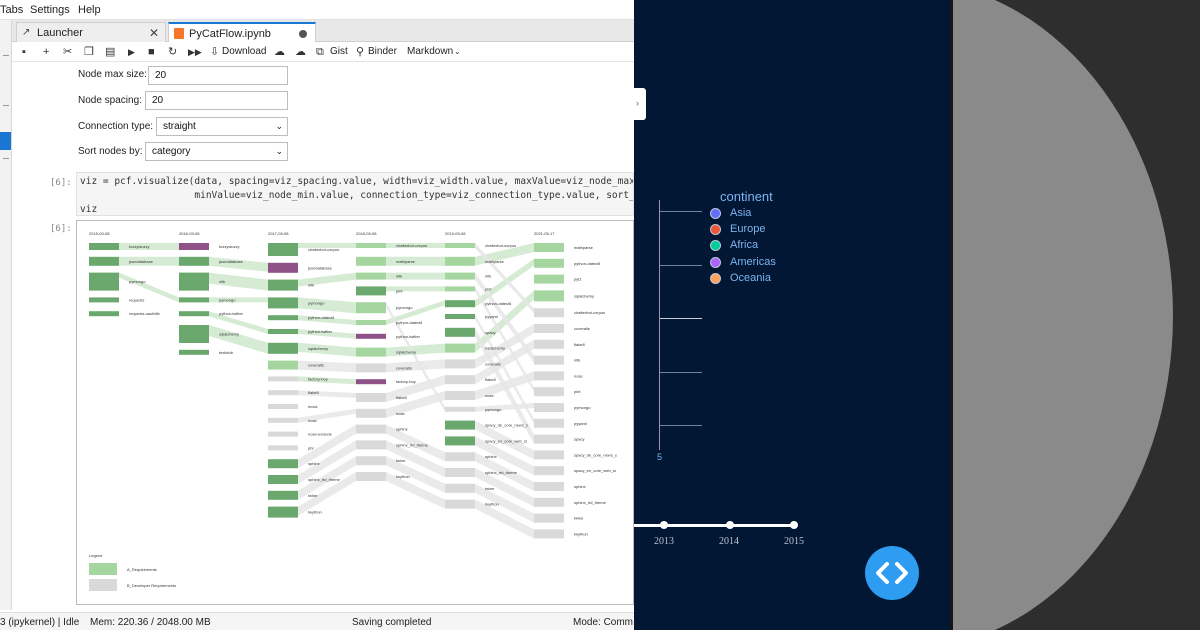 The width and height of the screenshot is (1200, 630). Describe the element at coordinates (734, 245) in the screenshot. I see `legend-item-africa: Africa` at that location.